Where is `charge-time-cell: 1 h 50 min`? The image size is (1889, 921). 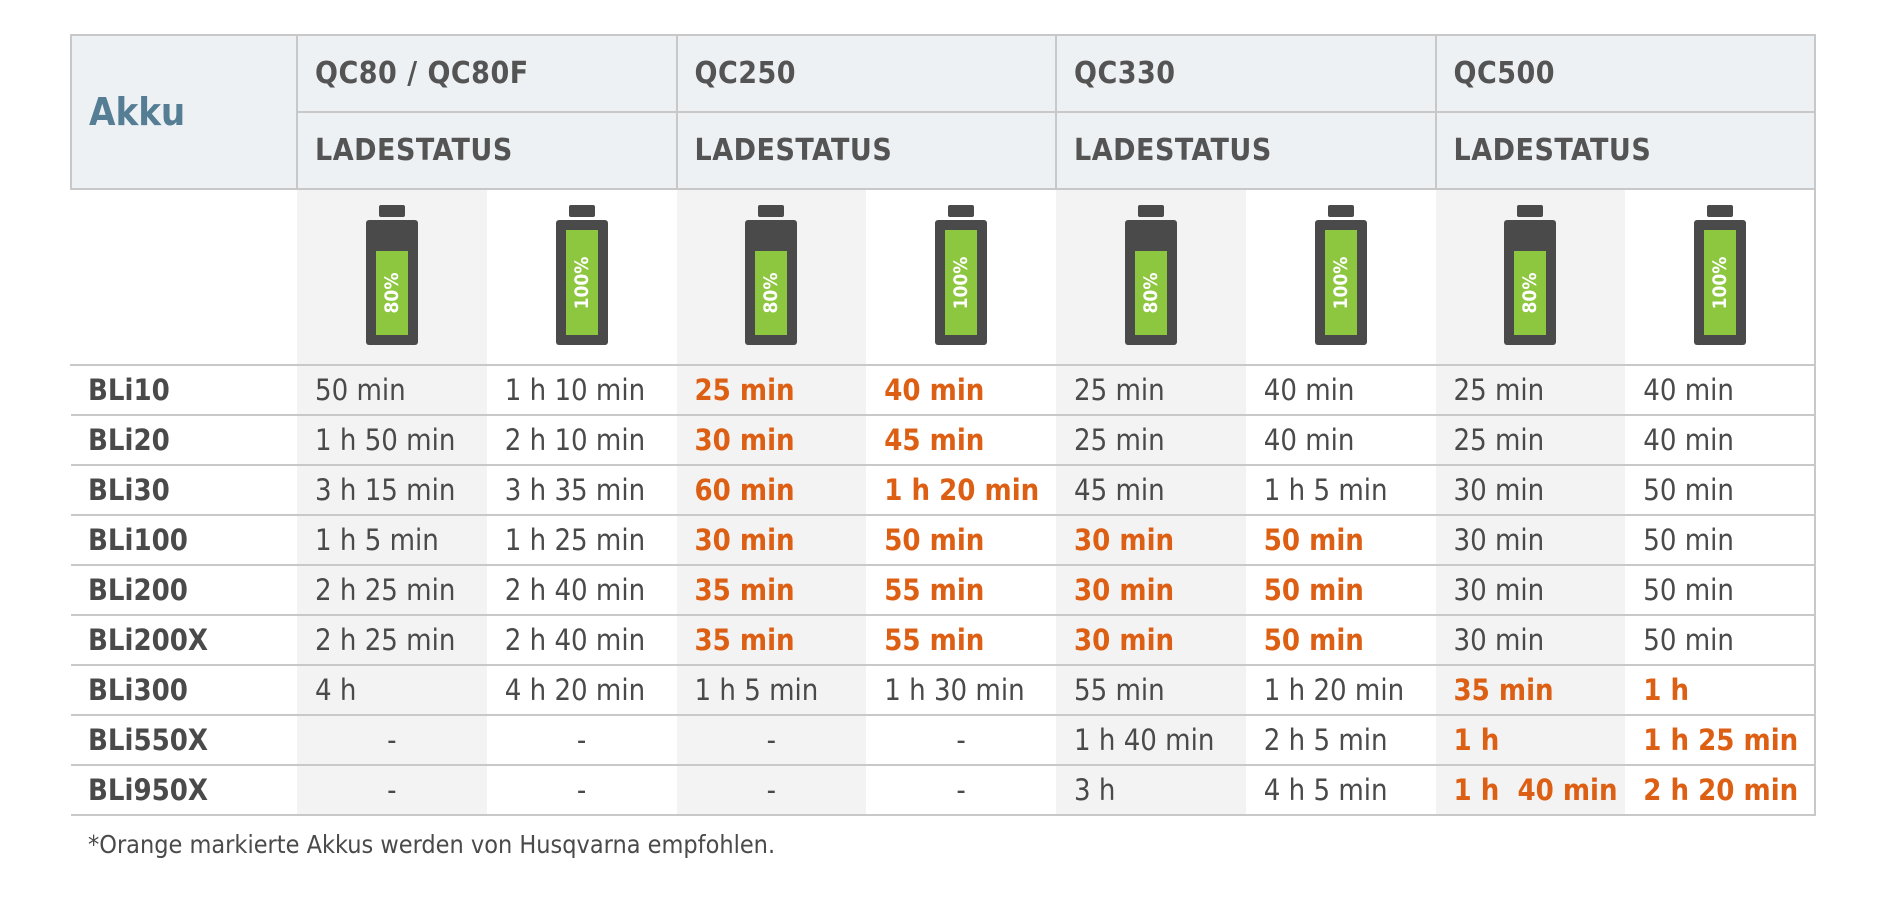
charge-time-cell: 1 h 50 min is located at coordinates (392, 440).